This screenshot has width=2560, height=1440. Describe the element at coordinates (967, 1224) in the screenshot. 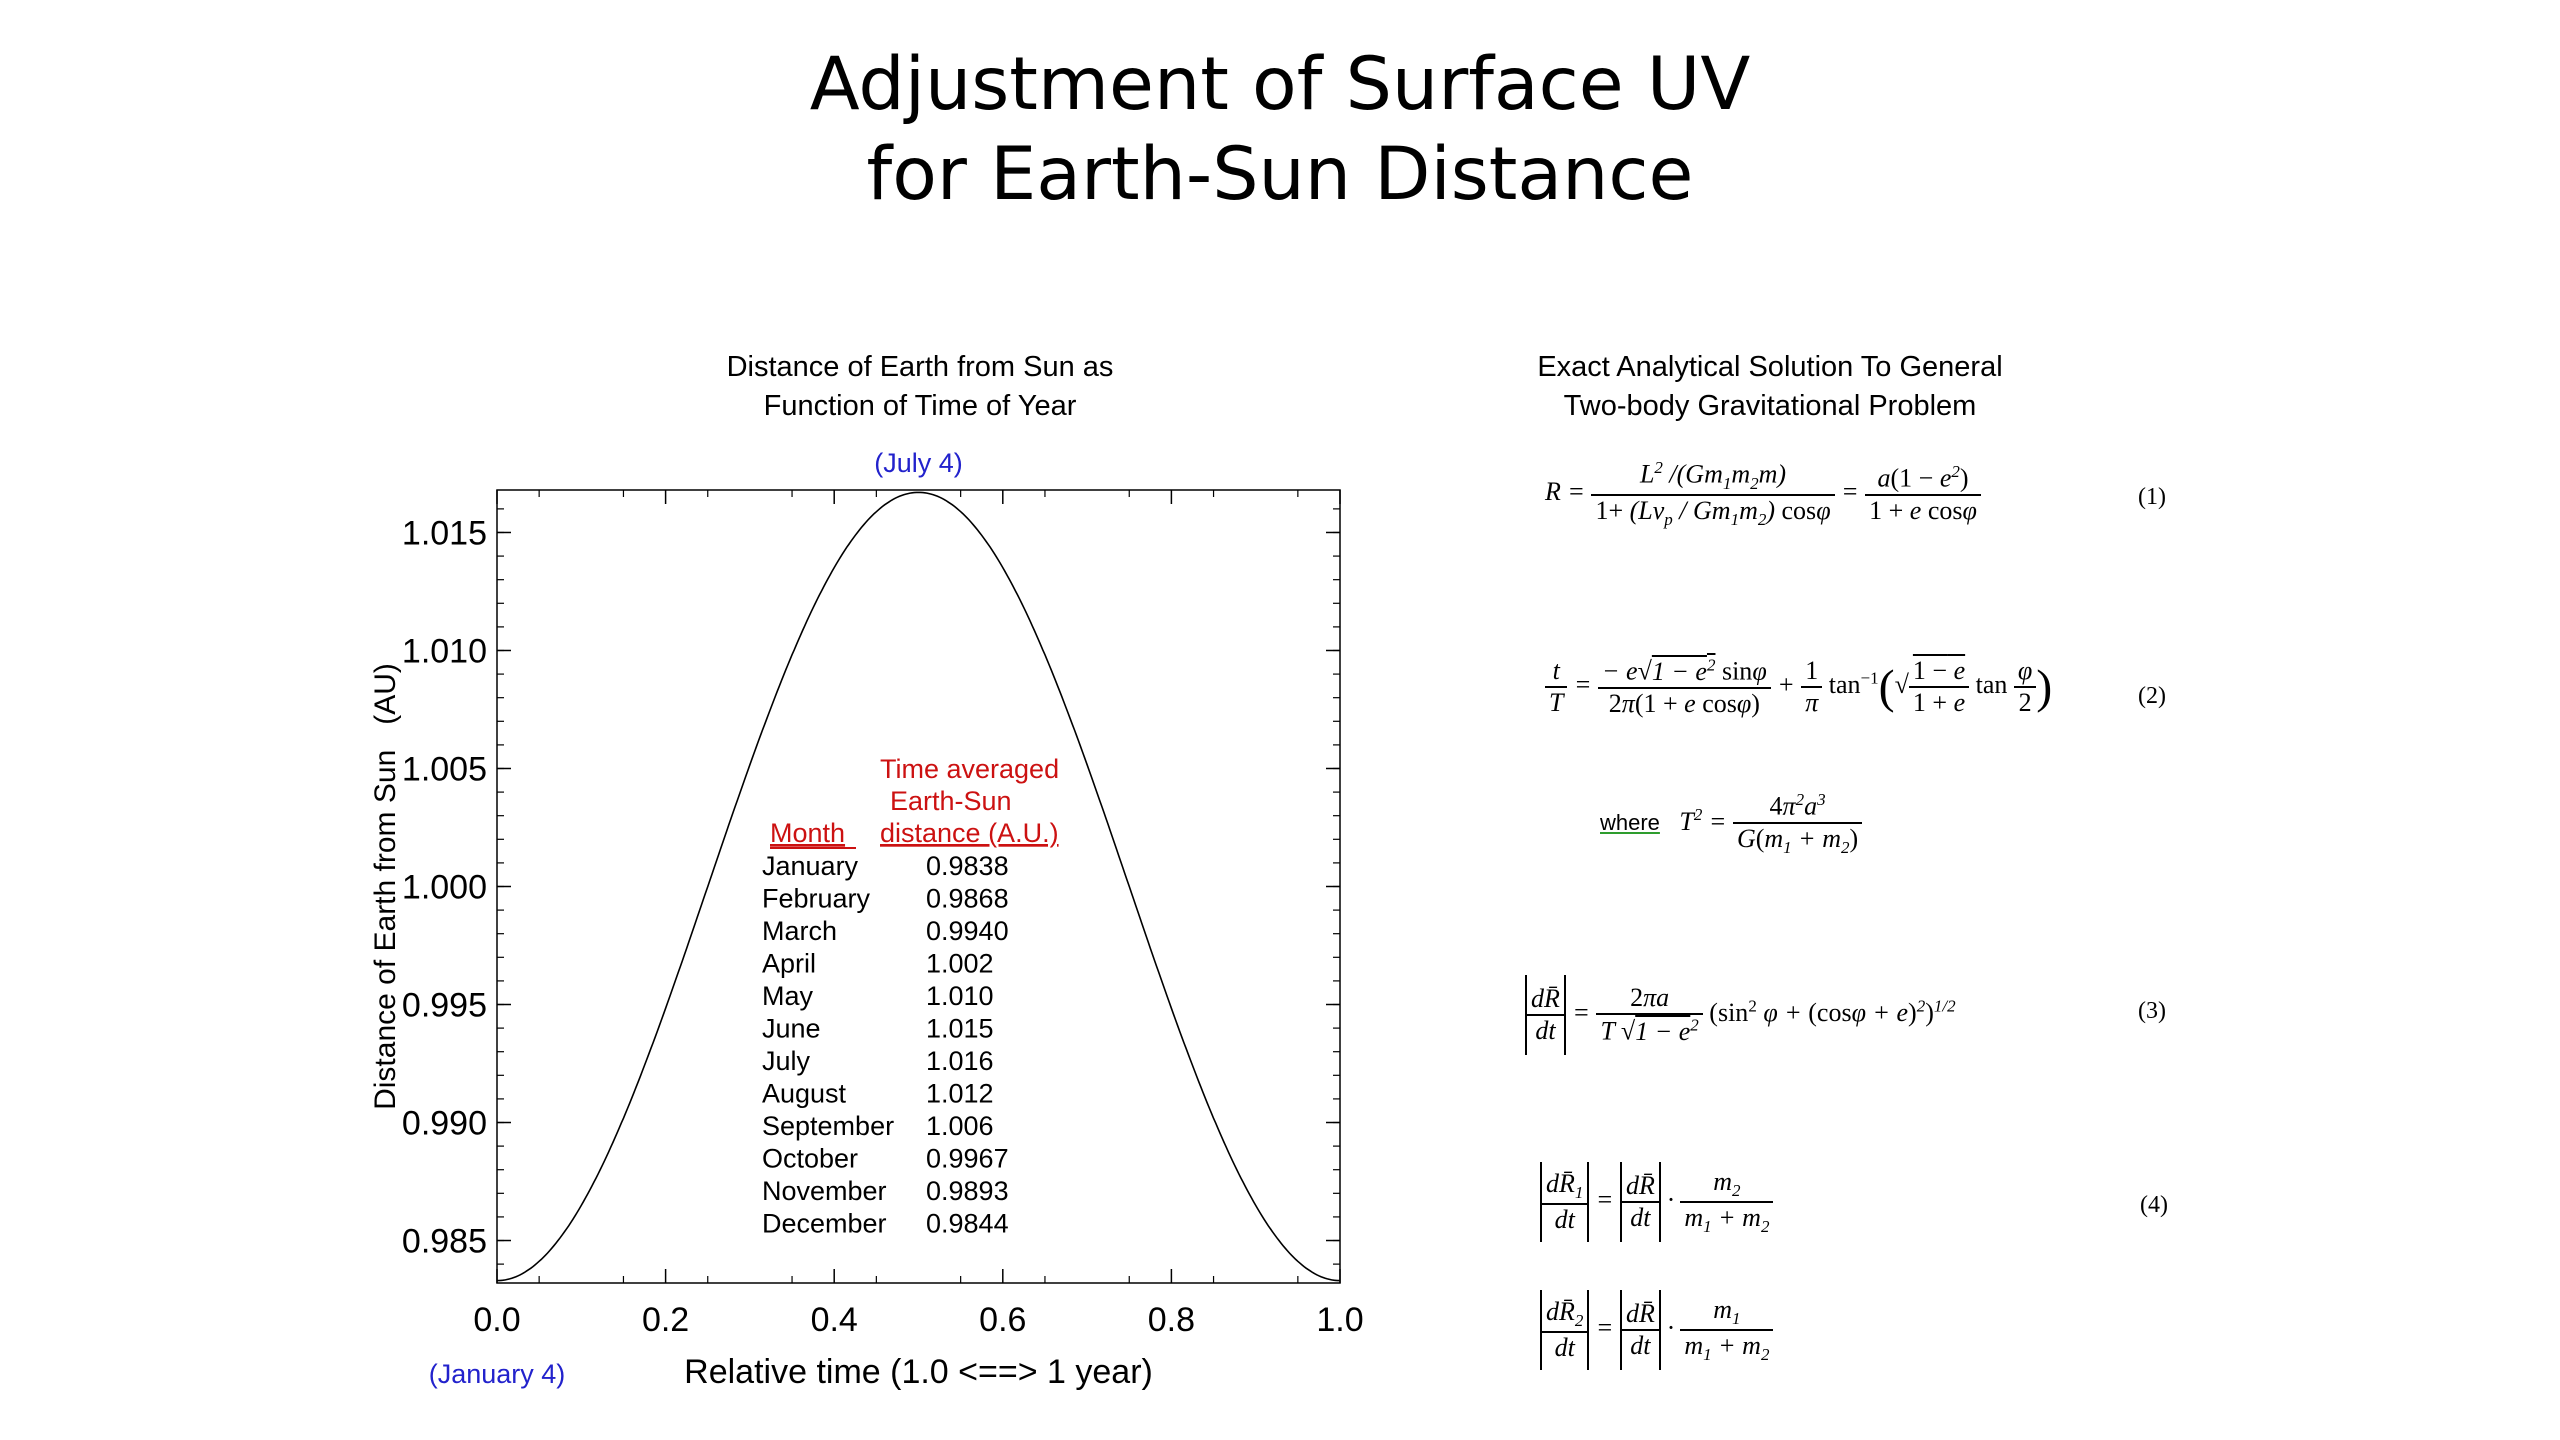

I see `table-value: 0.9844` at that location.